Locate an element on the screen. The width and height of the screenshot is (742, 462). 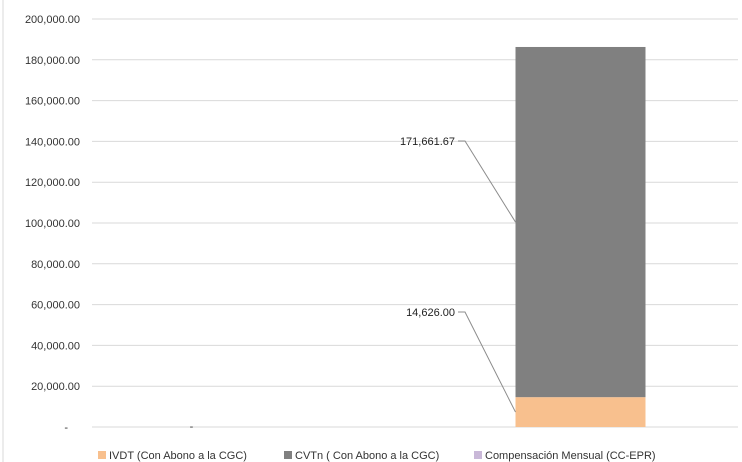
data-label: 171,661.67 is located at coordinates (427, 142).